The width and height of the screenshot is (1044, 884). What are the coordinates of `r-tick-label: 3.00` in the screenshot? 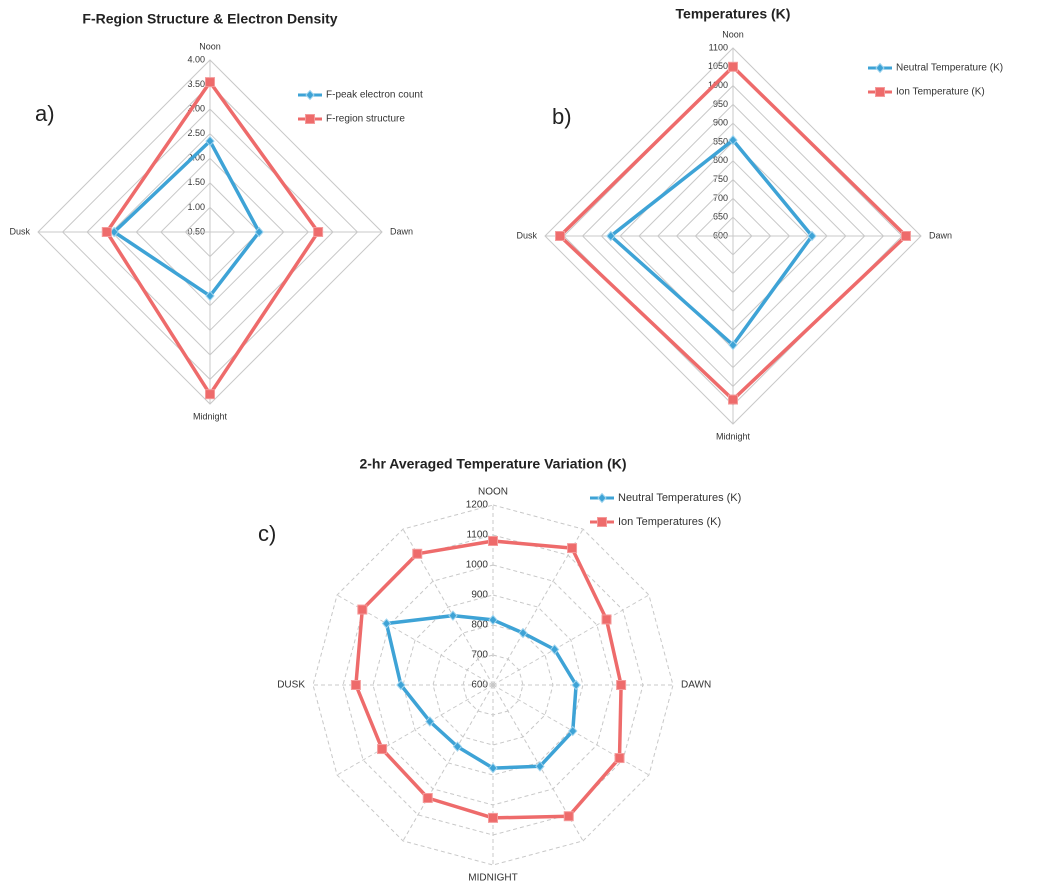 It's located at (196, 109).